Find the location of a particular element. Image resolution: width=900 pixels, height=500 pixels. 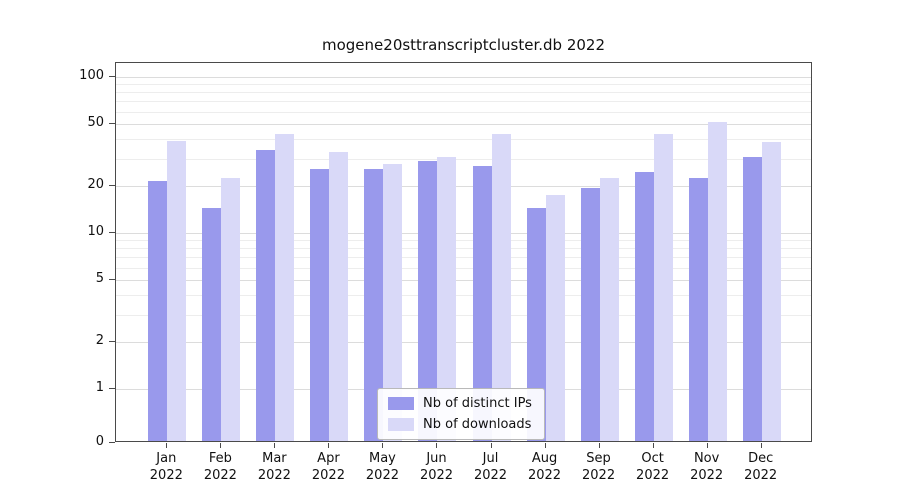

legend-swatch-distinct-ips is located at coordinates (401, 403).